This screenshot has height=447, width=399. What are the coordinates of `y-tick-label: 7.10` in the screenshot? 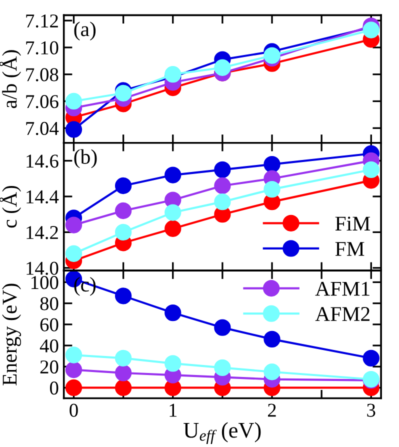 It's located at (42, 47).